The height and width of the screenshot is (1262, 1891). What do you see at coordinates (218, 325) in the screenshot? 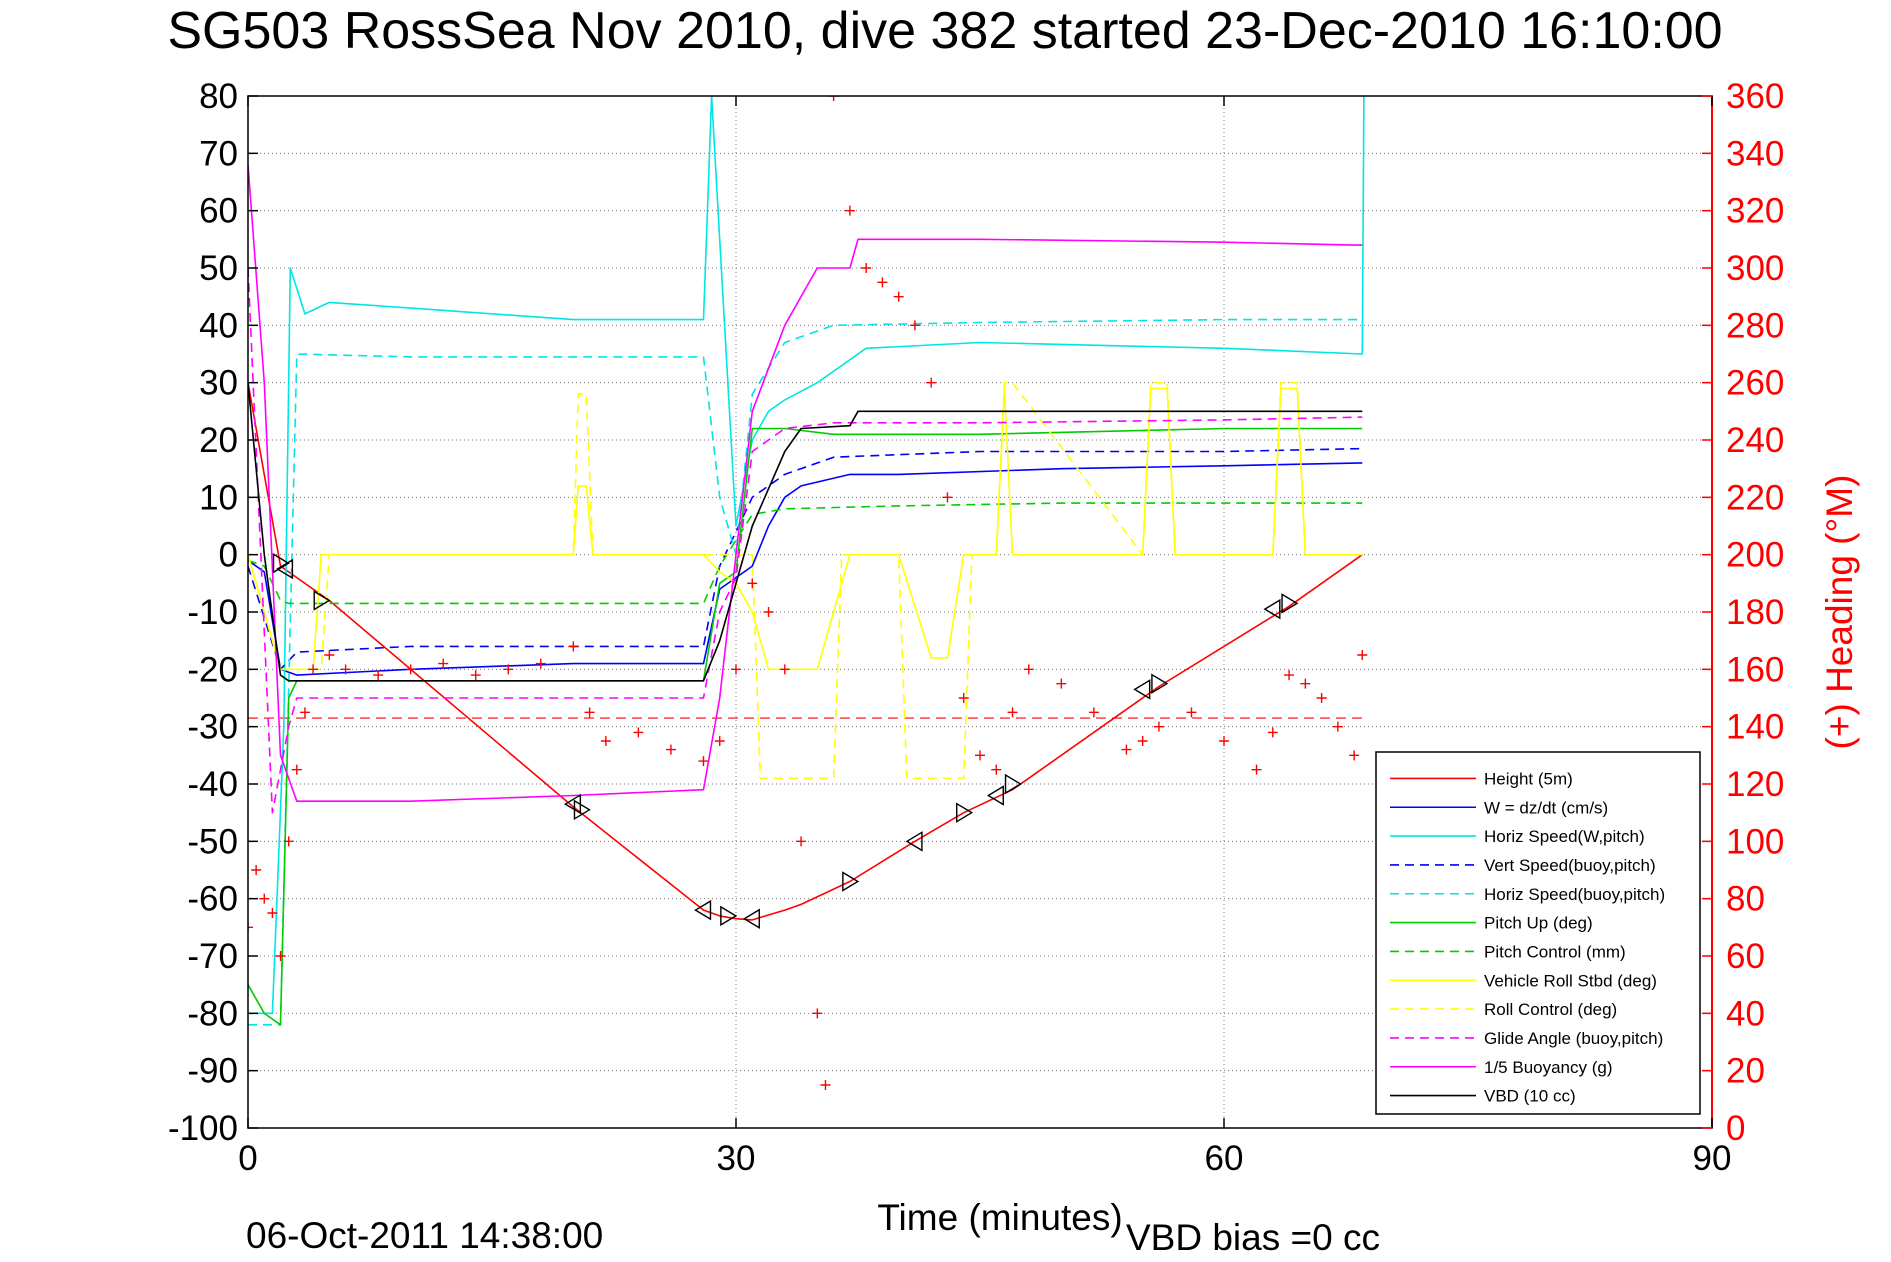
I see `y-tick-label: 40` at bounding box center [218, 325].